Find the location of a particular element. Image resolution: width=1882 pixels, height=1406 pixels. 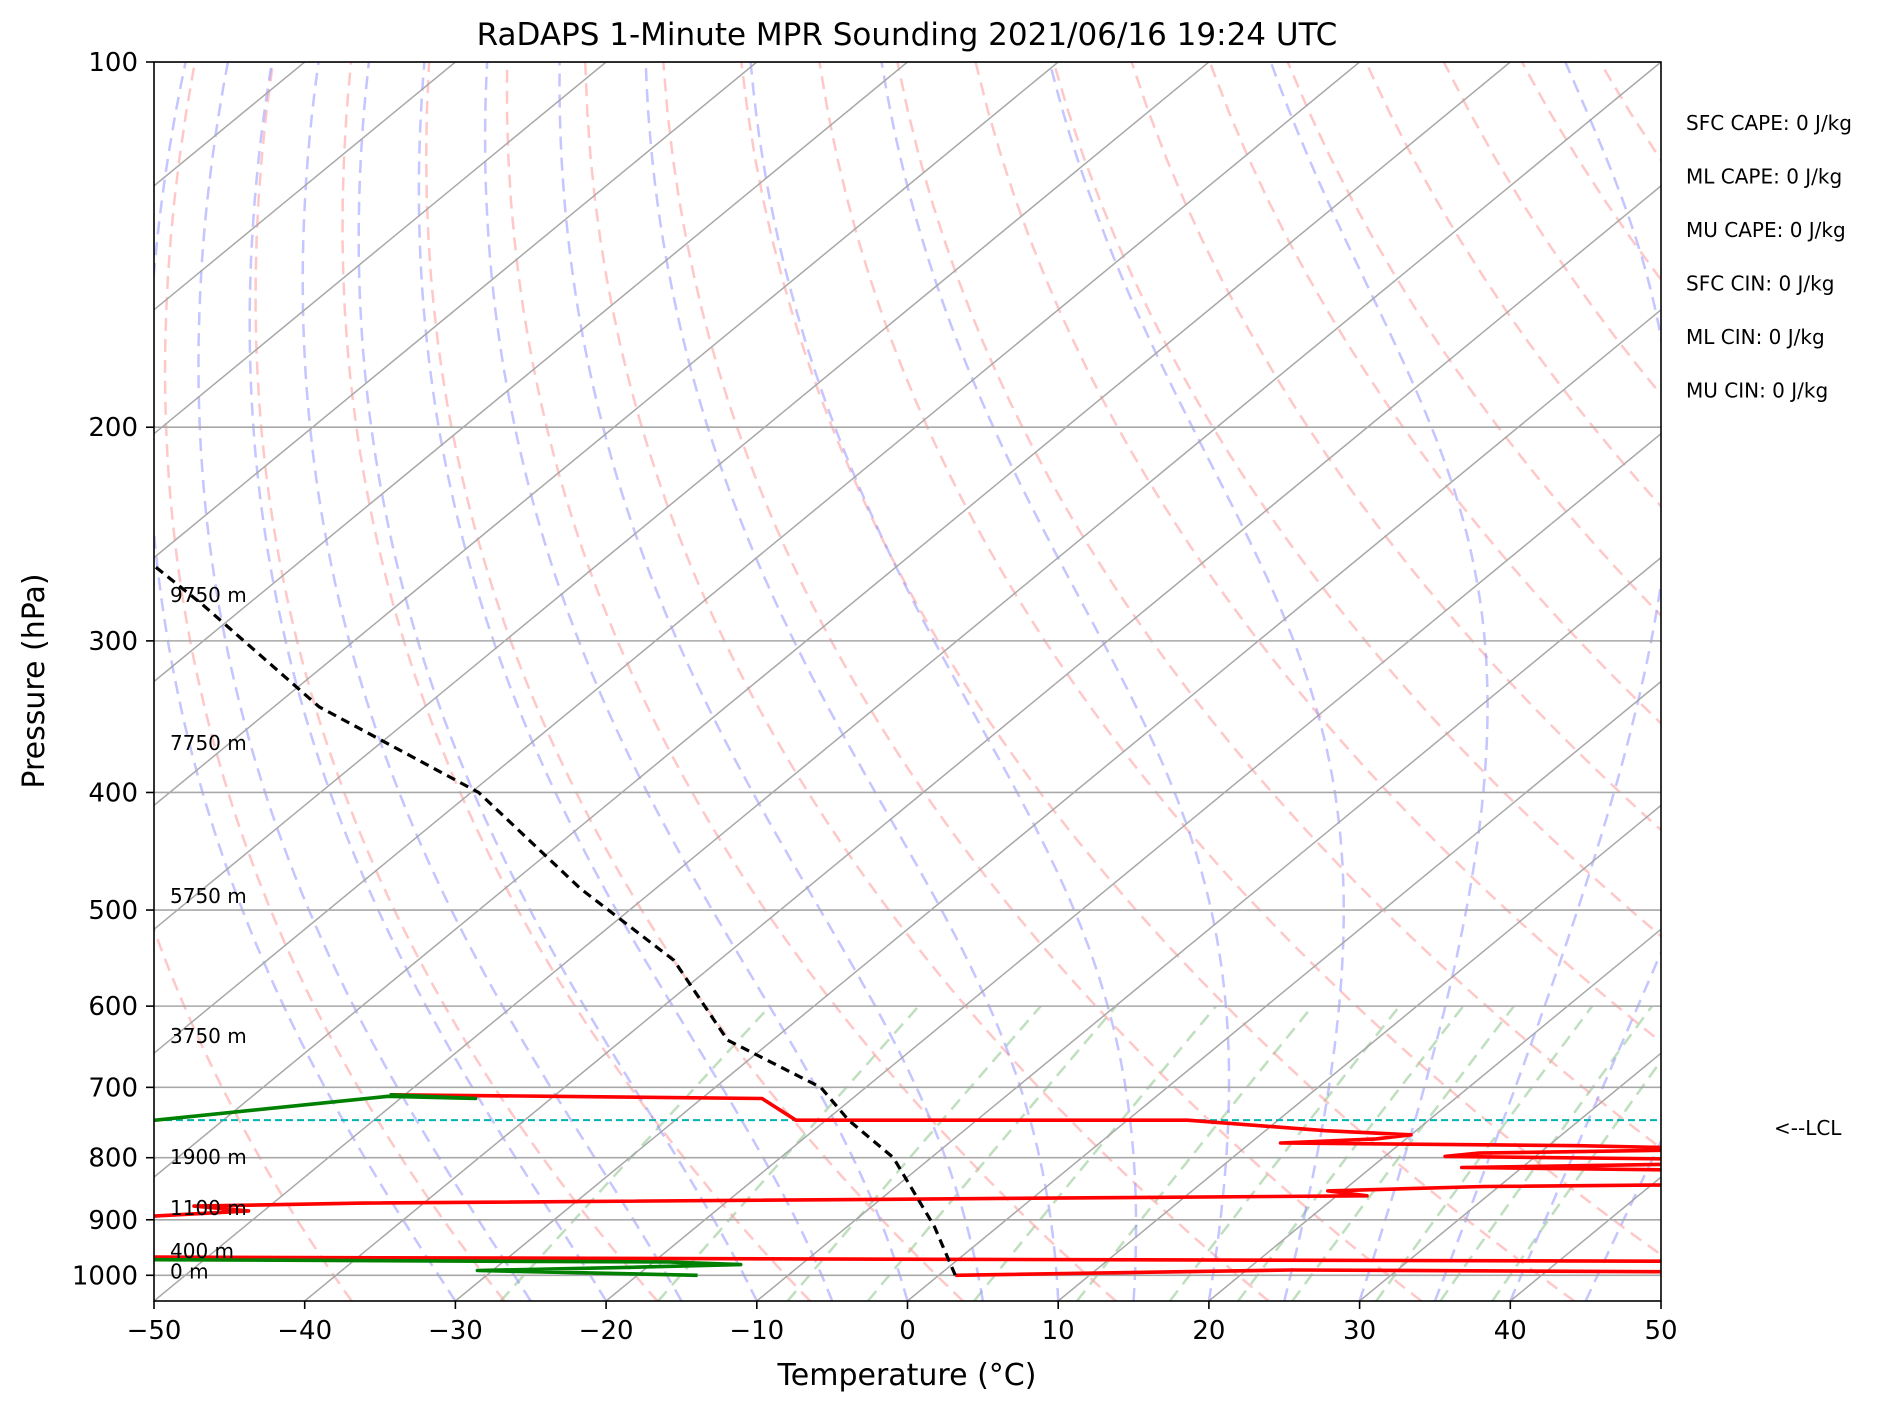

y-tick-label: 700 is located at coordinates (113, 1088).